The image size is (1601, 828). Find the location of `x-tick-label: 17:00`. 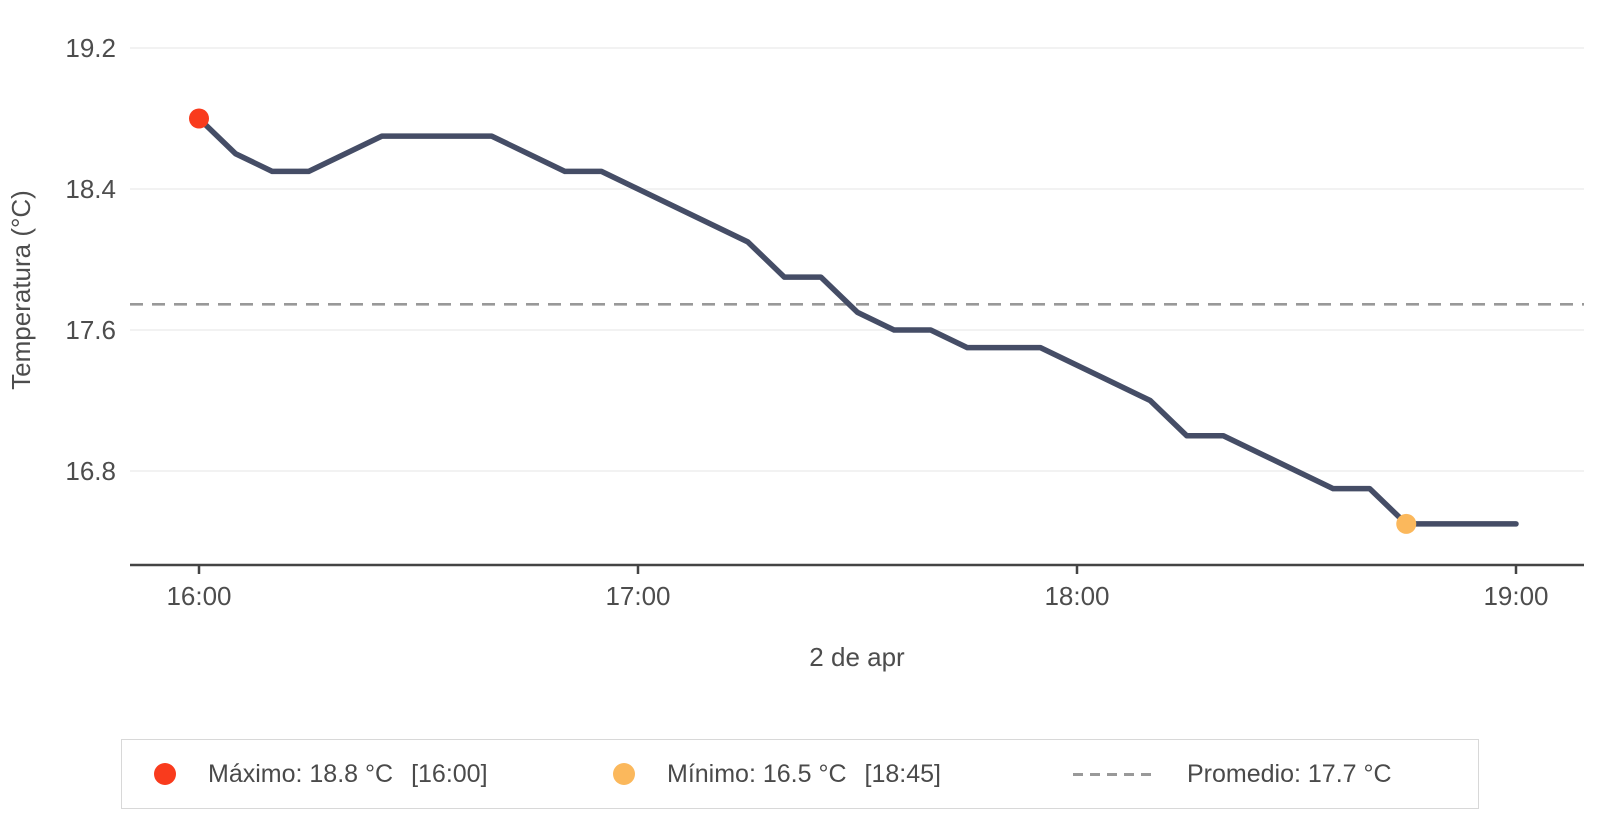

x-tick-label: 17:00 is located at coordinates (637, 596).